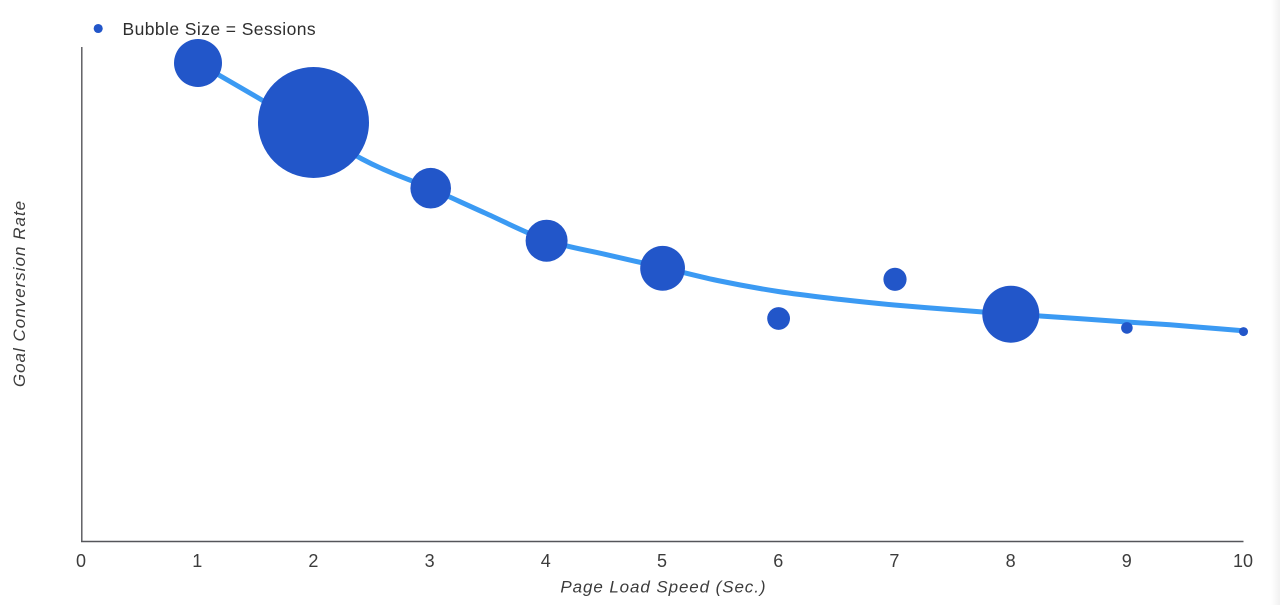  I want to click on svg-text: 5, so click(662, 561).